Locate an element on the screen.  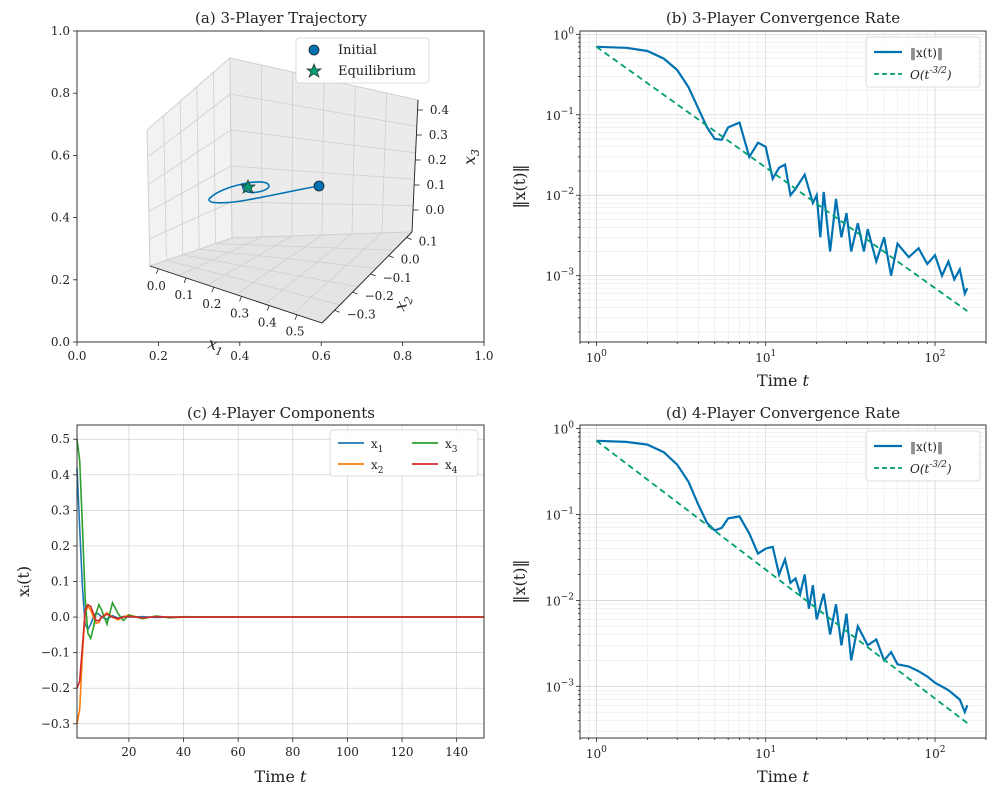
x1-tick-label: 0.0 is located at coordinates (156, 286).